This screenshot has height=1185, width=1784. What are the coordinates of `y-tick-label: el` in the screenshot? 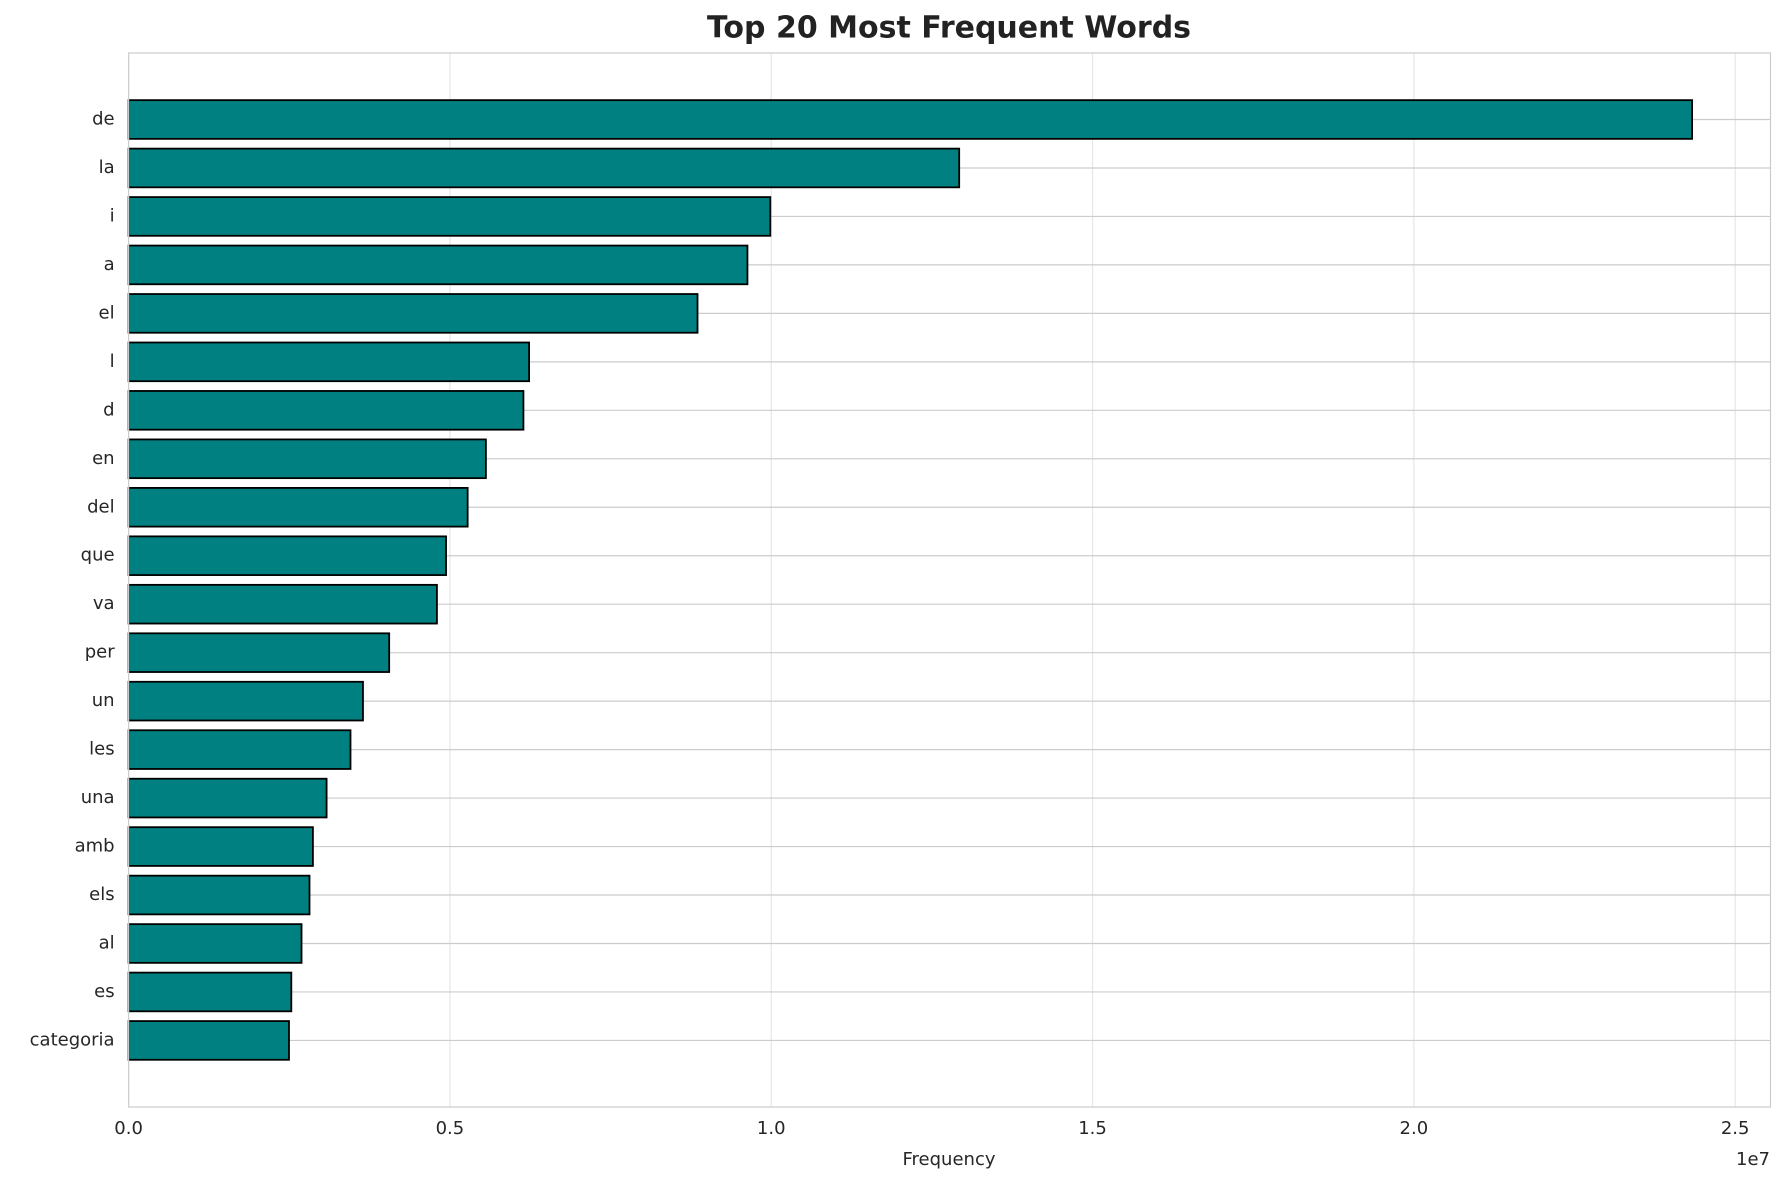 It's located at (107, 312).